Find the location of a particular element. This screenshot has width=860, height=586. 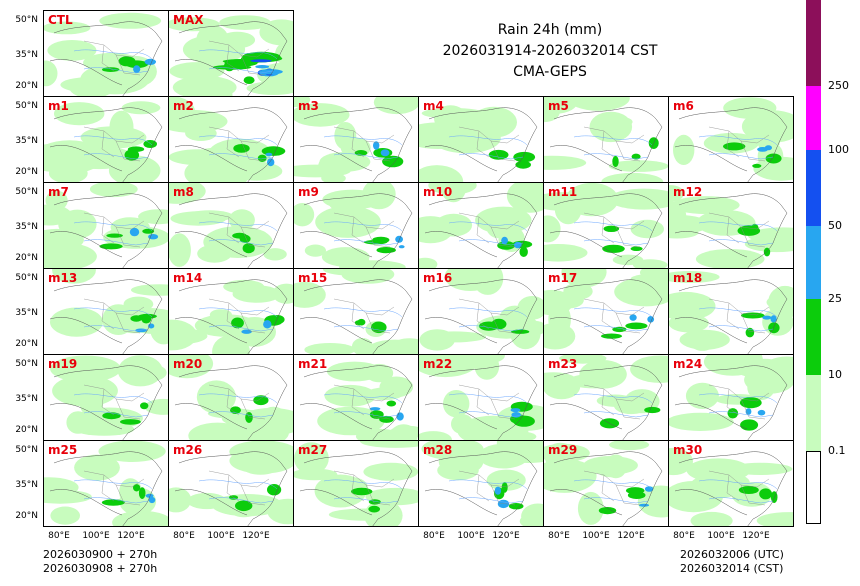

panel-label: m4 is located at coordinates (433, 106).